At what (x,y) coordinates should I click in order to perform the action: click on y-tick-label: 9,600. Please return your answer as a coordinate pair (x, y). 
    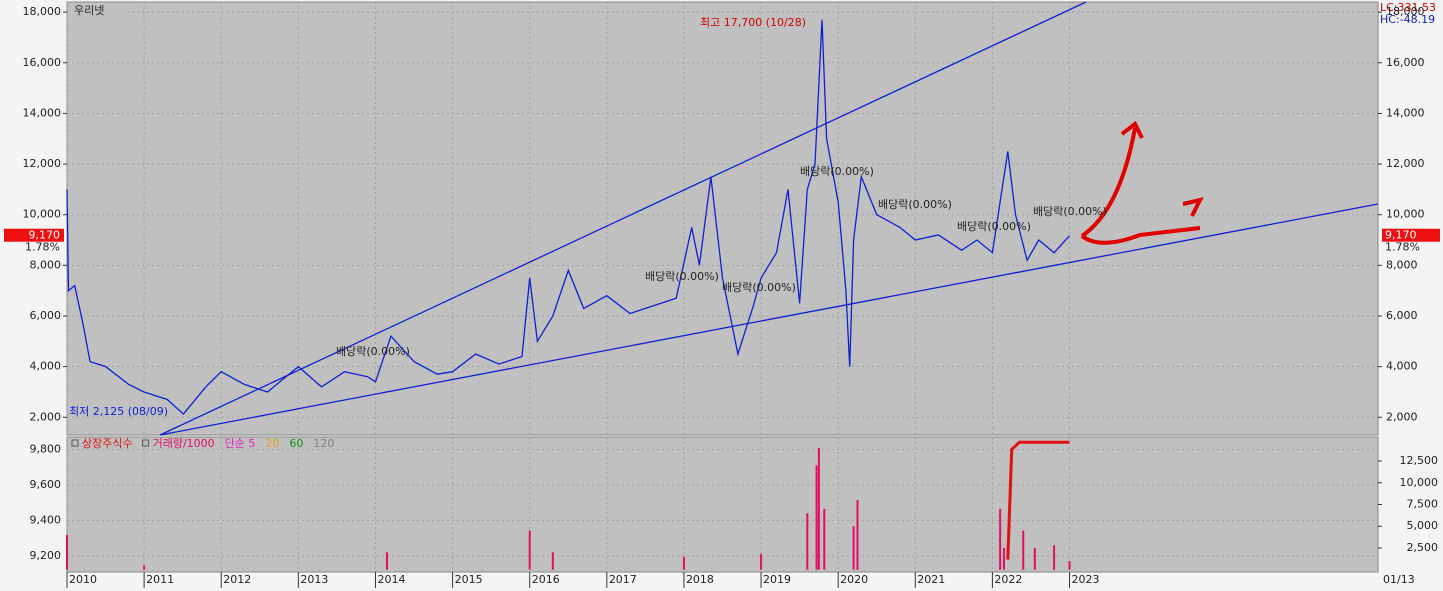
    Looking at the image, I should click on (46, 484).